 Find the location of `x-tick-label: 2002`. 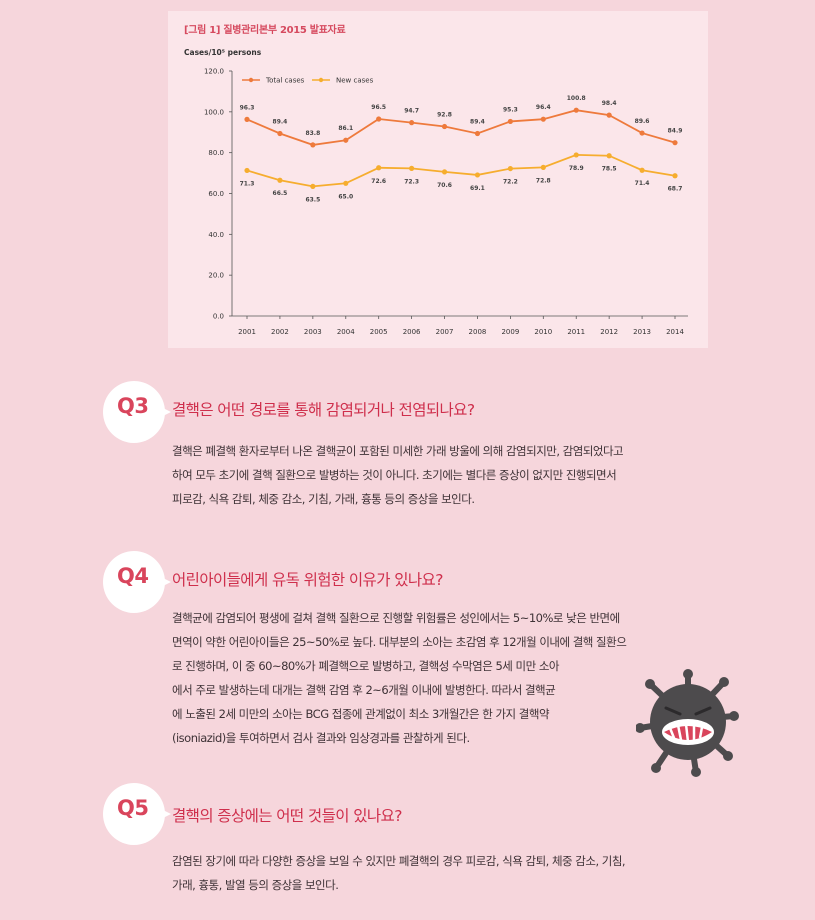

x-tick-label: 2002 is located at coordinates (280, 332).